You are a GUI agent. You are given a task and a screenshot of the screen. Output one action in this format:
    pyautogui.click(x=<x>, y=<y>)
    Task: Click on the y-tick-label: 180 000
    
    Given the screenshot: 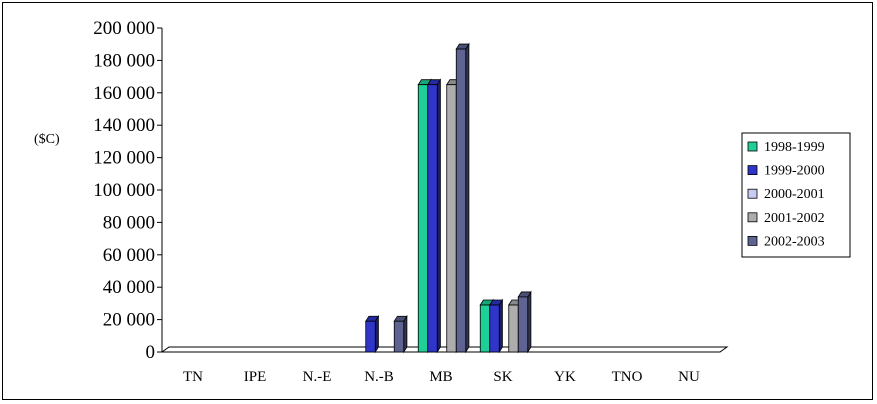 What is the action you would take?
    pyautogui.click(x=124, y=60)
    